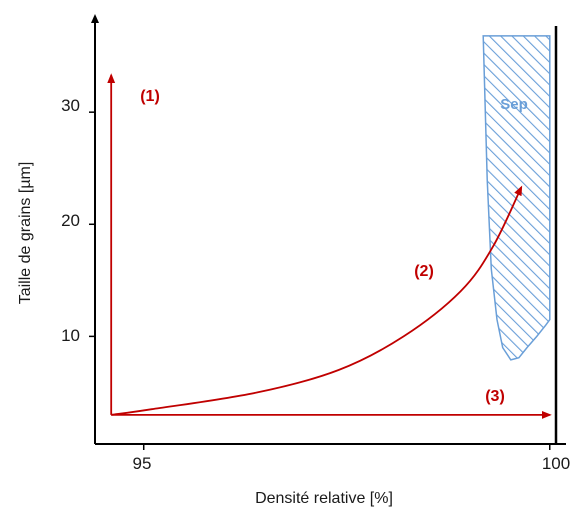 Image resolution: width=572 pixels, height=511 pixels. Describe the element at coordinates (424, 271) in the screenshot. I see `path-label-2: (2)` at that location.